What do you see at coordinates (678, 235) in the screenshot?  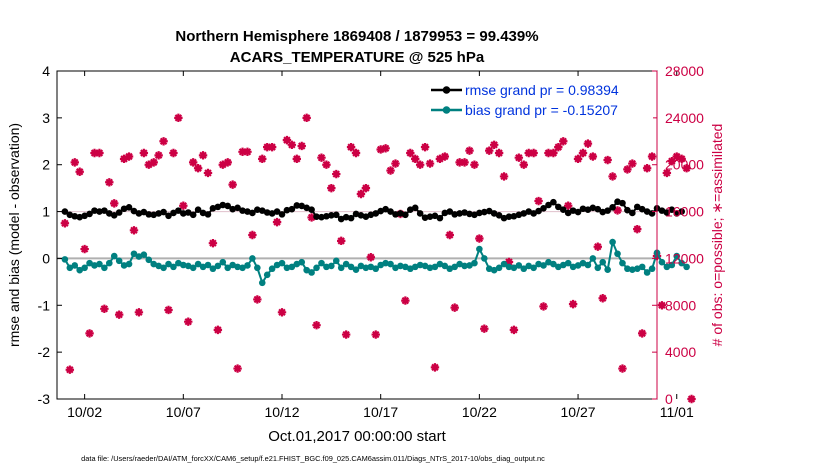 I see `y-right-axis-ticks: 0 4000 8000 12000 16000 20000 24000 28000` at bounding box center [678, 235].